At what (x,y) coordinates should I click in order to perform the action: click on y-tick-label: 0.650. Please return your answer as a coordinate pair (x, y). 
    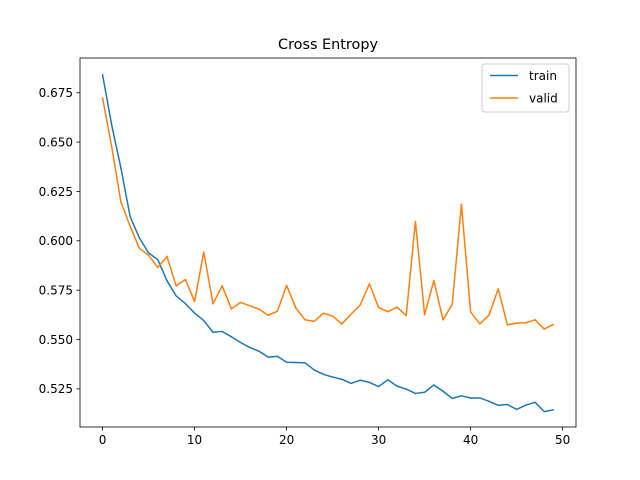
    Looking at the image, I should click on (56, 142).